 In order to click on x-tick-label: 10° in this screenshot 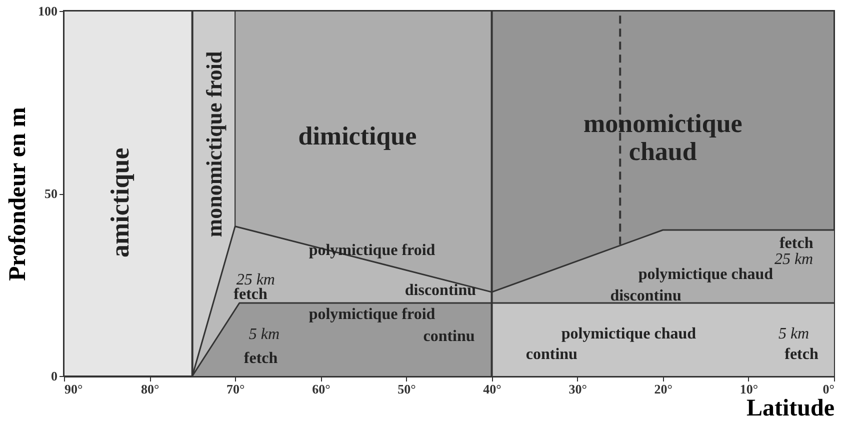, I will do `click(749, 389)`.